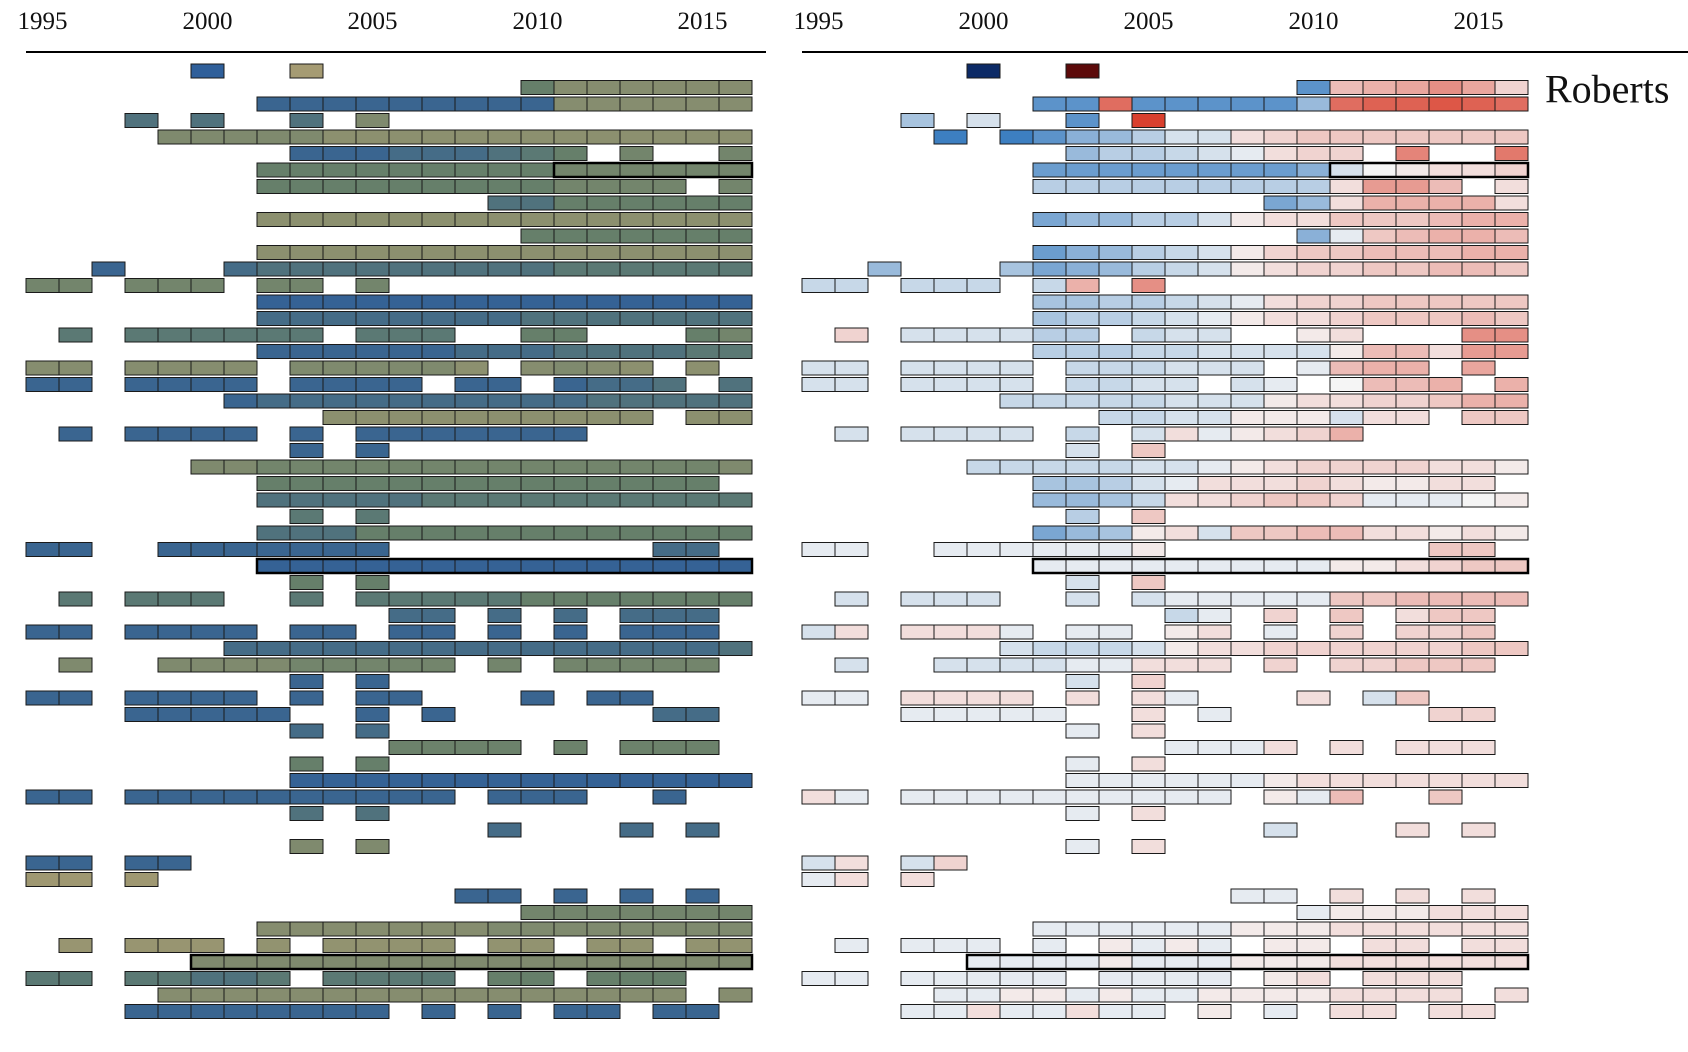  Describe the element at coordinates (1429, 170) in the screenshot. I see `right-highlighted-row-outline` at that location.